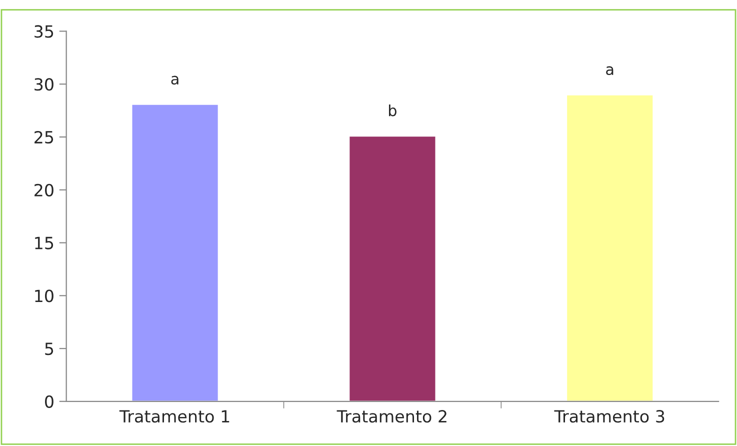 This screenshot has height=446, width=737. Describe the element at coordinates (609, 416) in the screenshot. I see `x-tick-label: Tratamento 3` at that location.